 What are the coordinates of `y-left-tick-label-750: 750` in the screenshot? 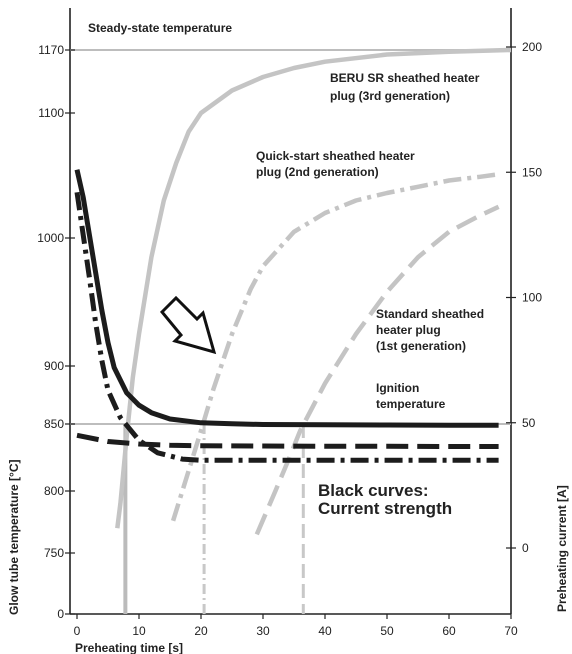 It's located at (54, 553).